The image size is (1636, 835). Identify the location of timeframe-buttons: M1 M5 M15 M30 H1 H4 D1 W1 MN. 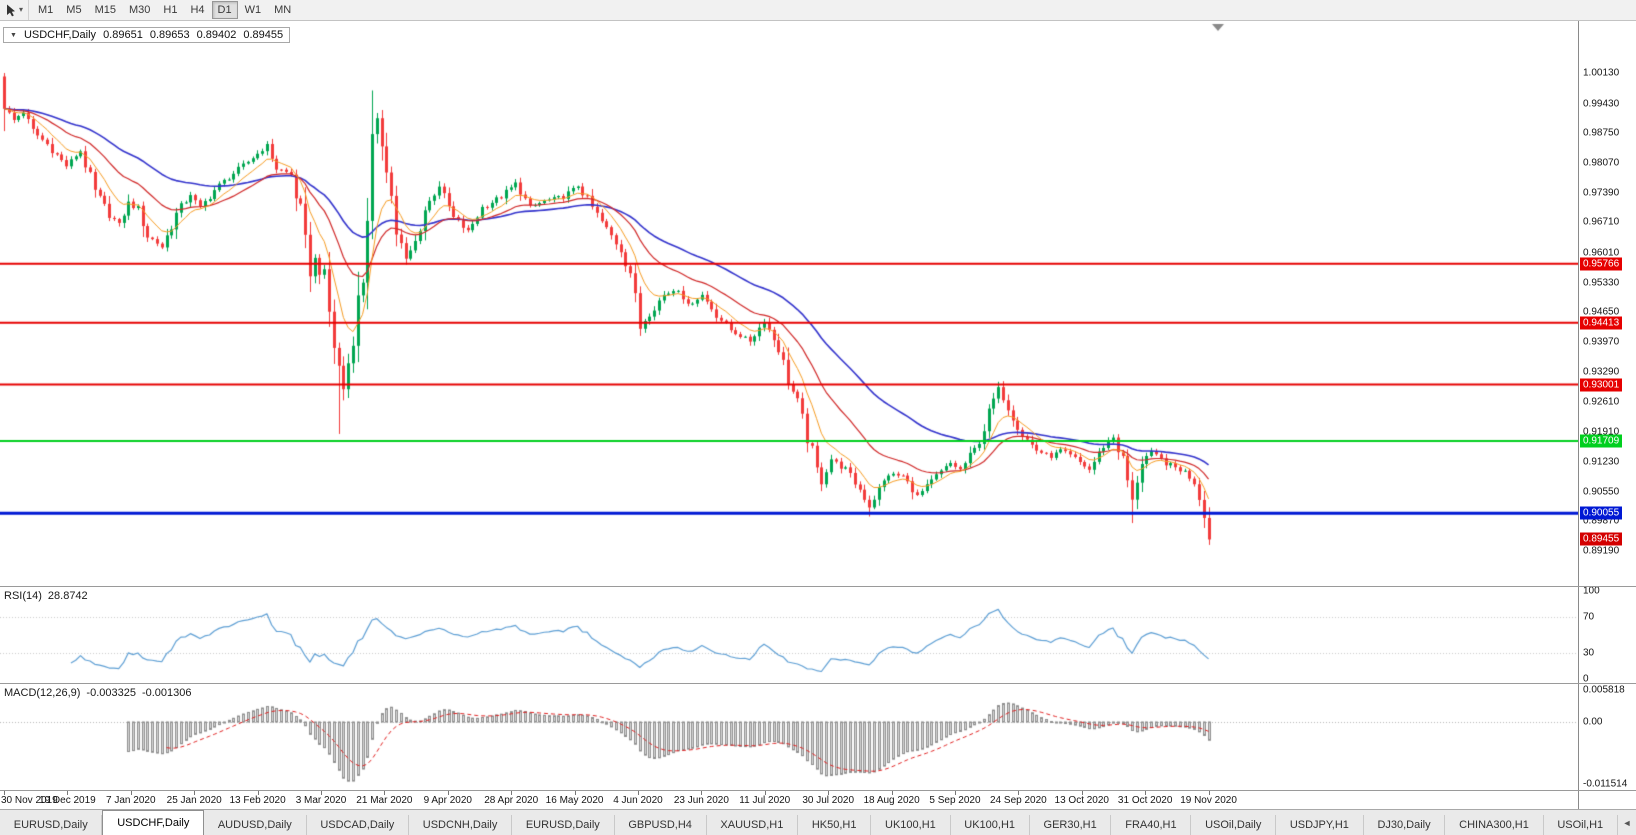
(164, 10).